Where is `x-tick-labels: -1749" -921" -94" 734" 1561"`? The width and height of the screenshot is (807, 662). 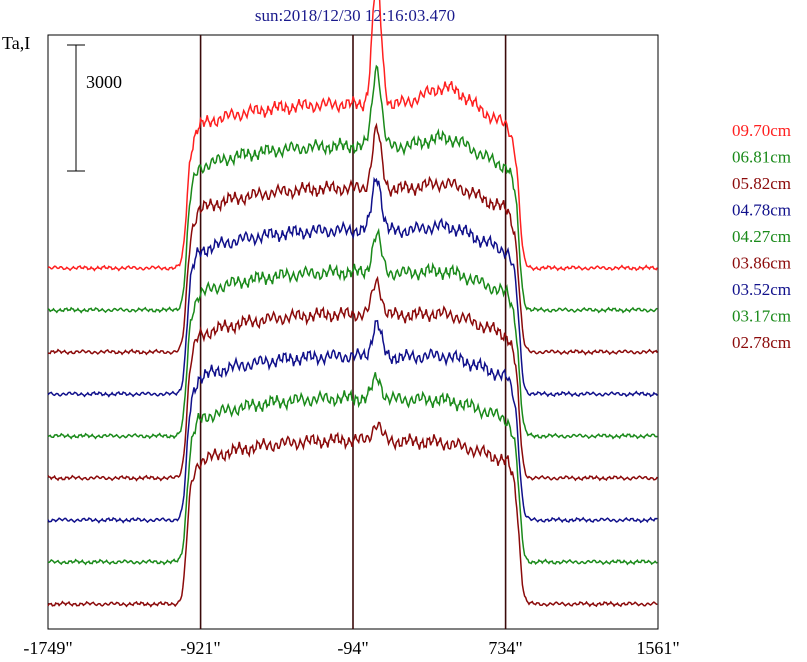
x-tick-labels: -1749" -921" -94" 734" 1561" is located at coordinates (351, 648).